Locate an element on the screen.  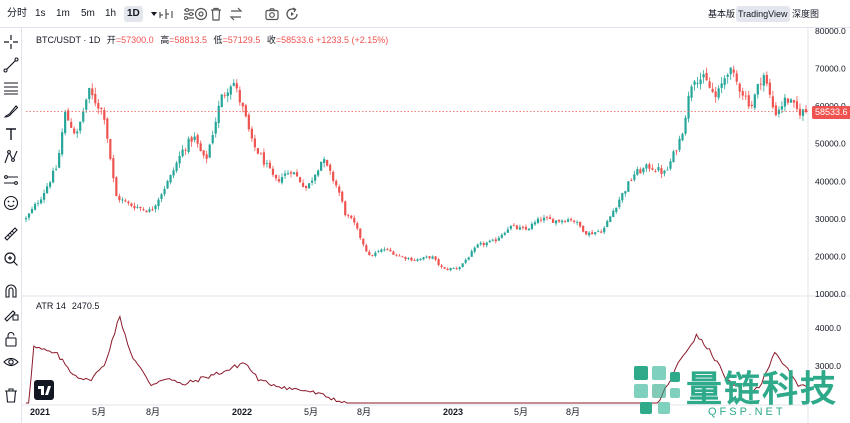
delete-icon is located at coordinates (216, 14).